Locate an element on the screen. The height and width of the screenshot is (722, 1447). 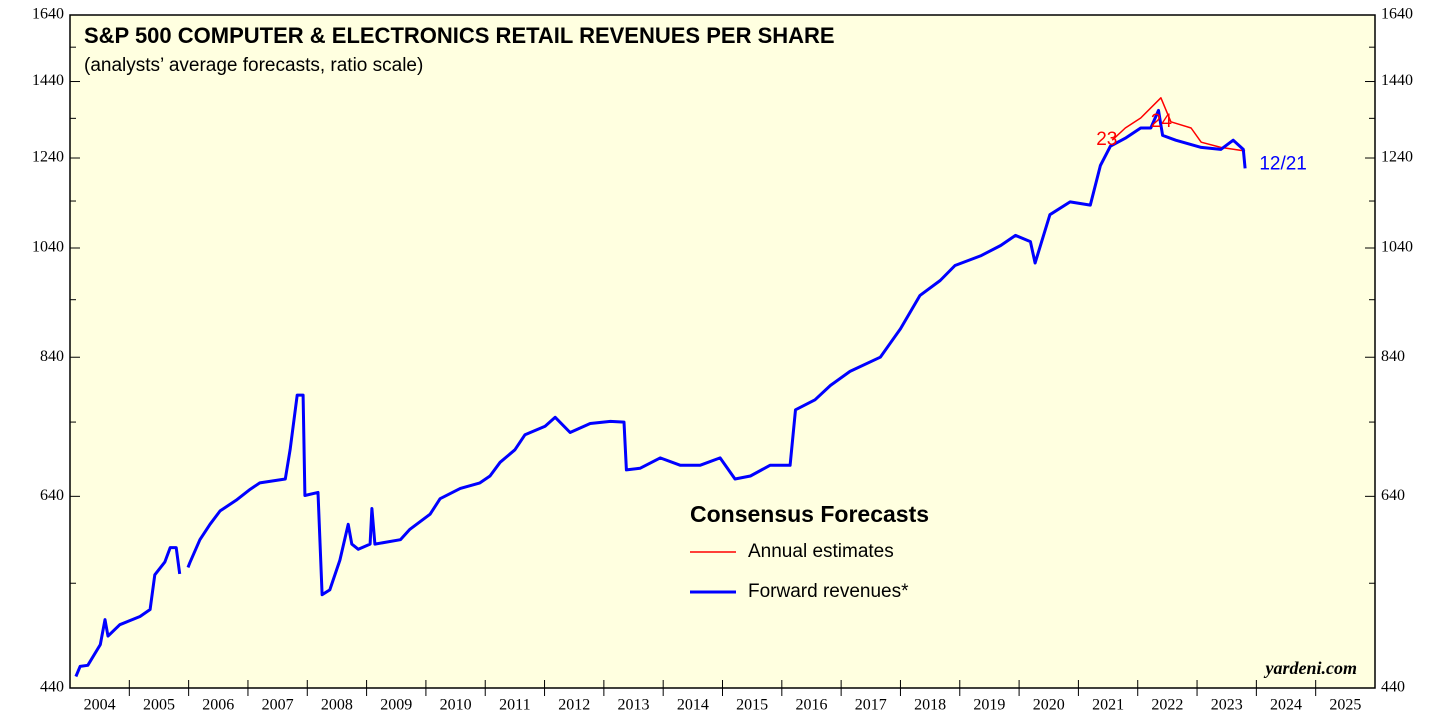
x-tick-label: 2006 is located at coordinates (218, 705).